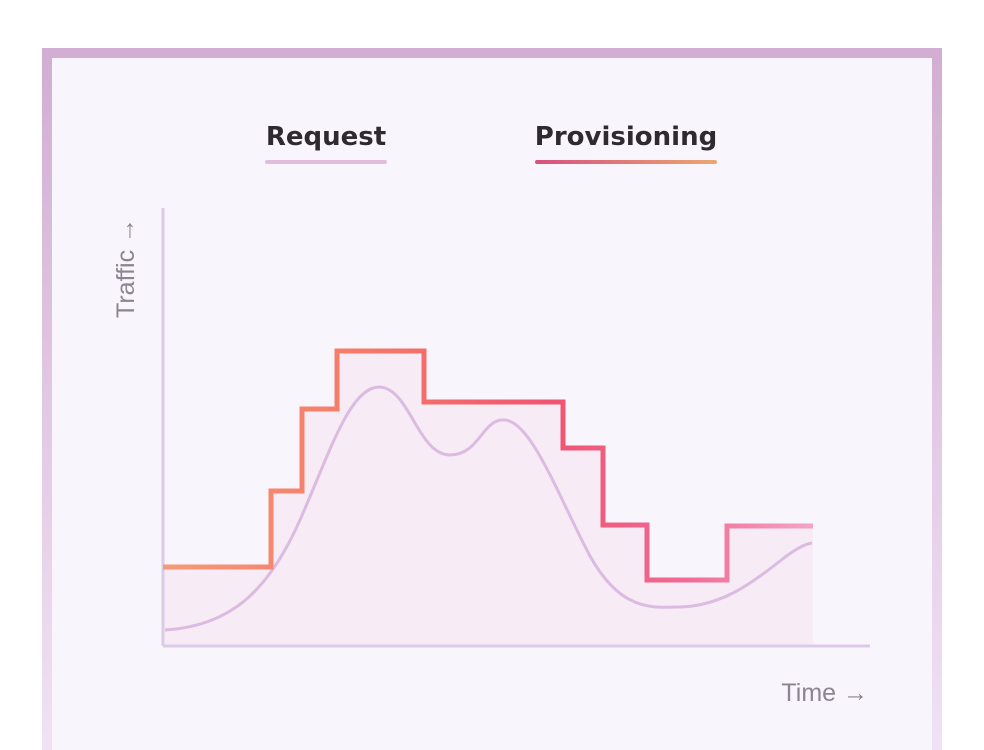 The width and height of the screenshot is (984, 750). Describe the element at coordinates (126, 268) in the screenshot. I see `y-axis-label: Traffic →` at that location.